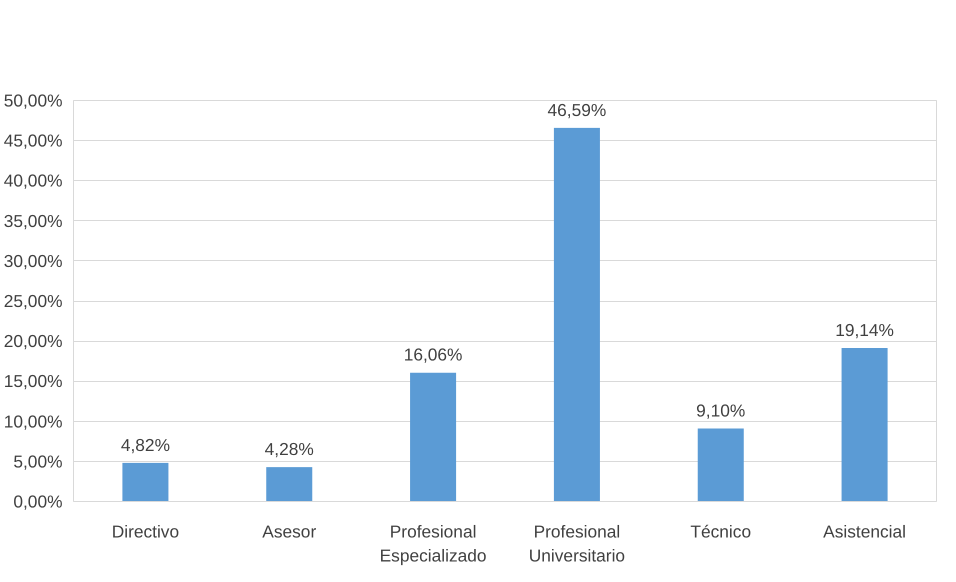 The width and height of the screenshot is (956, 582). I want to click on y-tick-label: 50,00%, so click(33, 100).